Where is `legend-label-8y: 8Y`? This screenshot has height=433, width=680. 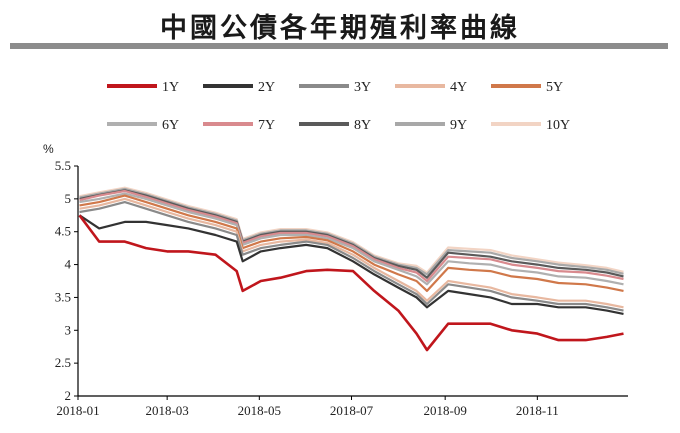
legend-label-8y: 8Y is located at coordinates (362, 125).